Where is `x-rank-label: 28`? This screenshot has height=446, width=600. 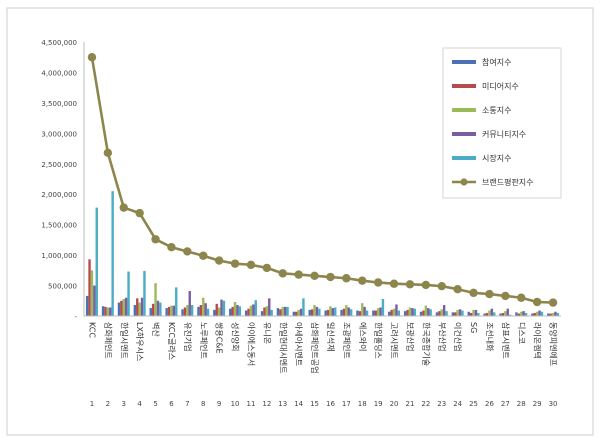
x-rank-label: 28 is located at coordinates (521, 404).